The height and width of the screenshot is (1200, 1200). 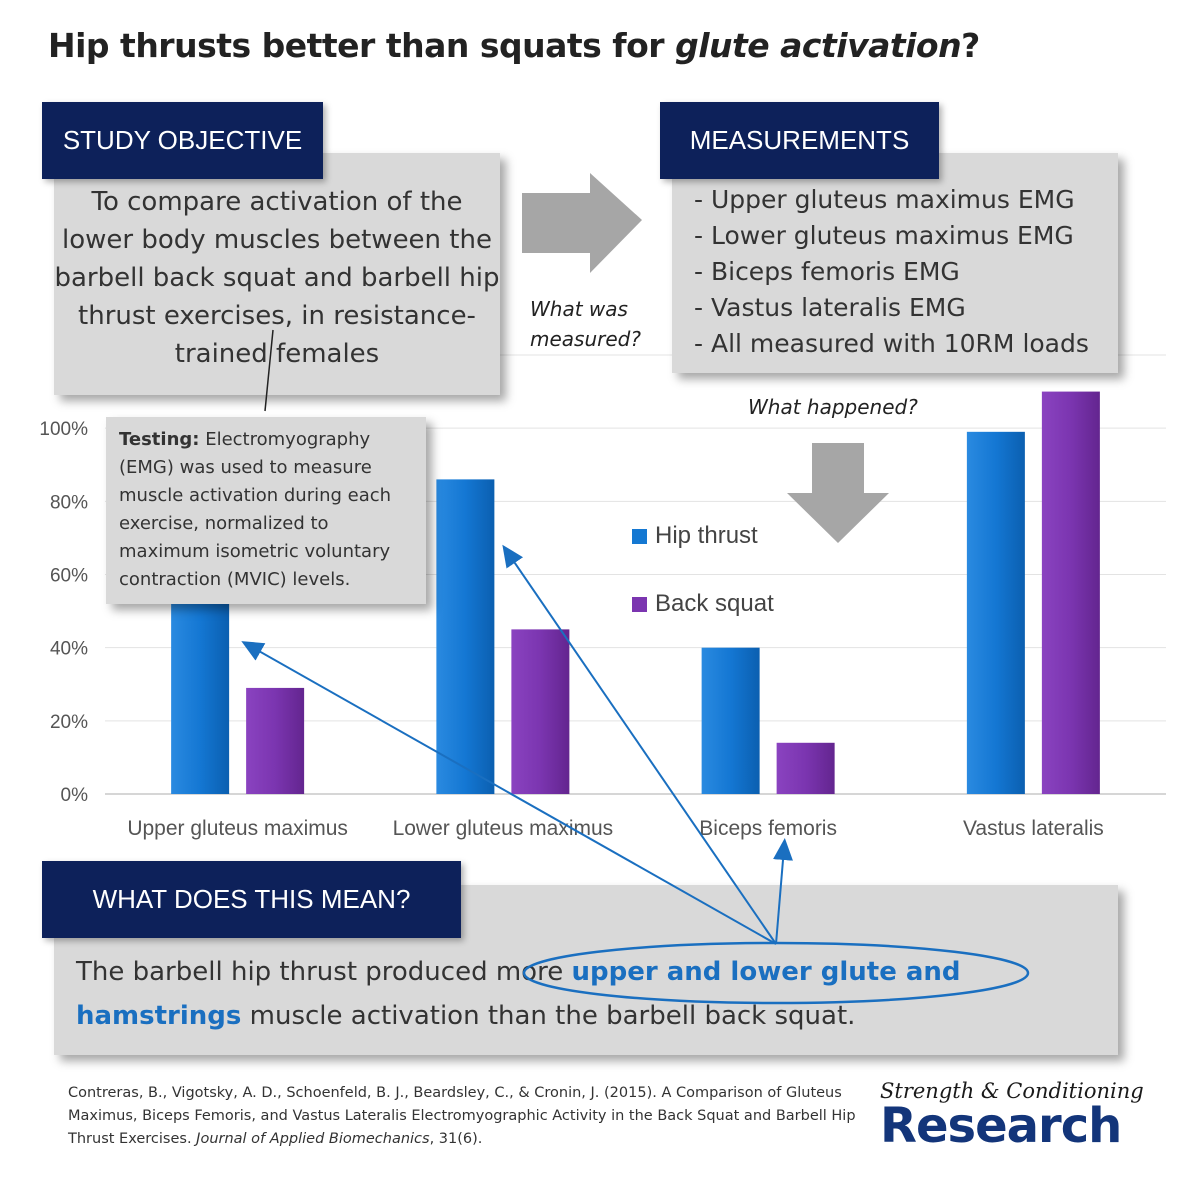 What do you see at coordinates (884, 235) in the screenshot?
I see `measurement-item: - Lower gluteus maximus EMG` at bounding box center [884, 235].